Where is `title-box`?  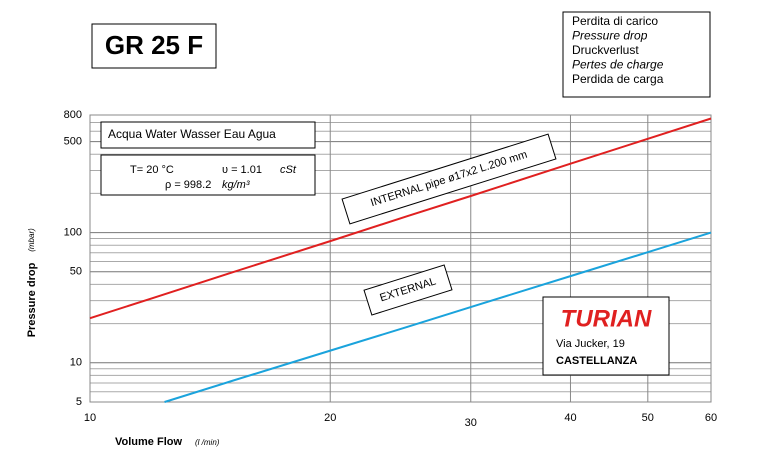 title-box is located at coordinates (154, 46).